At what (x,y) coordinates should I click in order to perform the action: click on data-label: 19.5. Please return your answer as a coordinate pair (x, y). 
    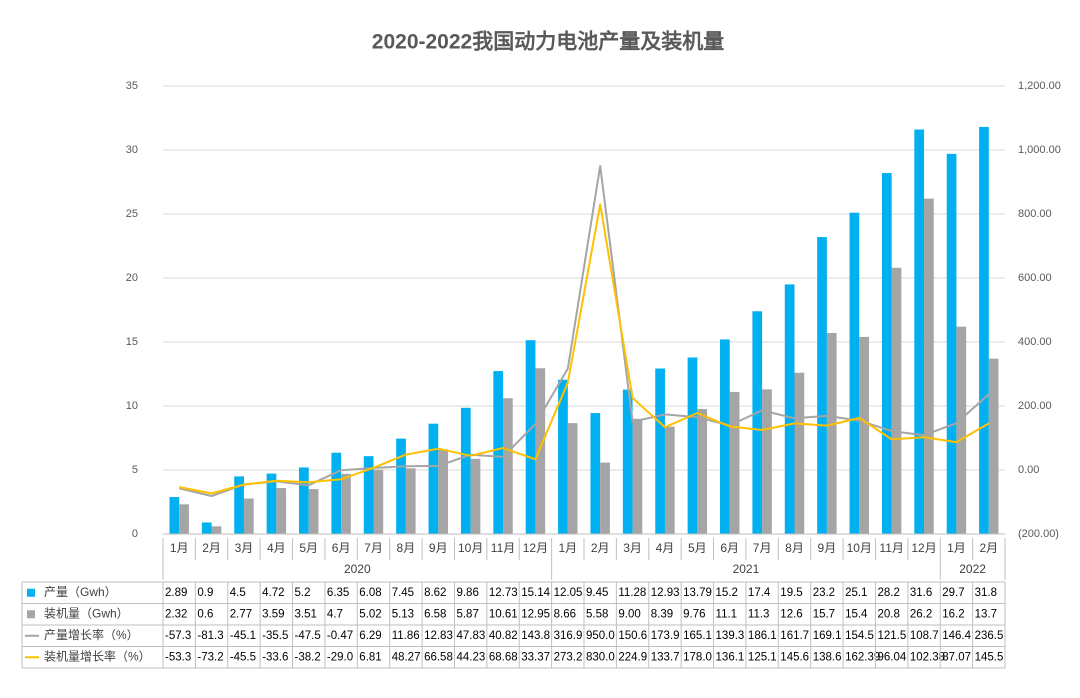
    Looking at the image, I should click on (791, 593).